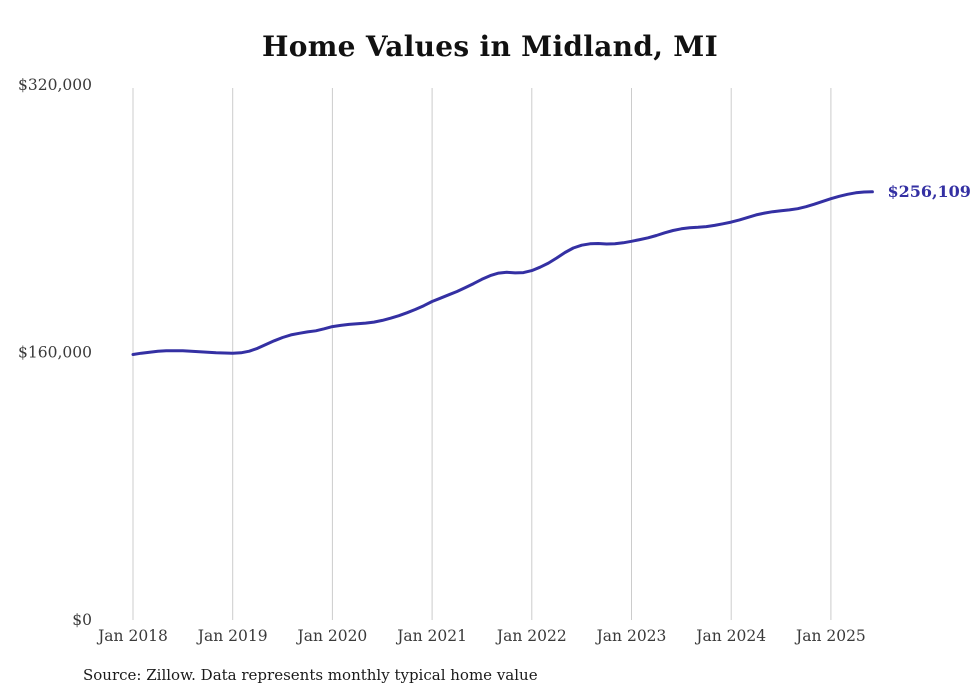  What do you see at coordinates (830, 636) in the screenshot?
I see `x-axis-tick-label: Jan 2025` at bounding box center [830, 636].